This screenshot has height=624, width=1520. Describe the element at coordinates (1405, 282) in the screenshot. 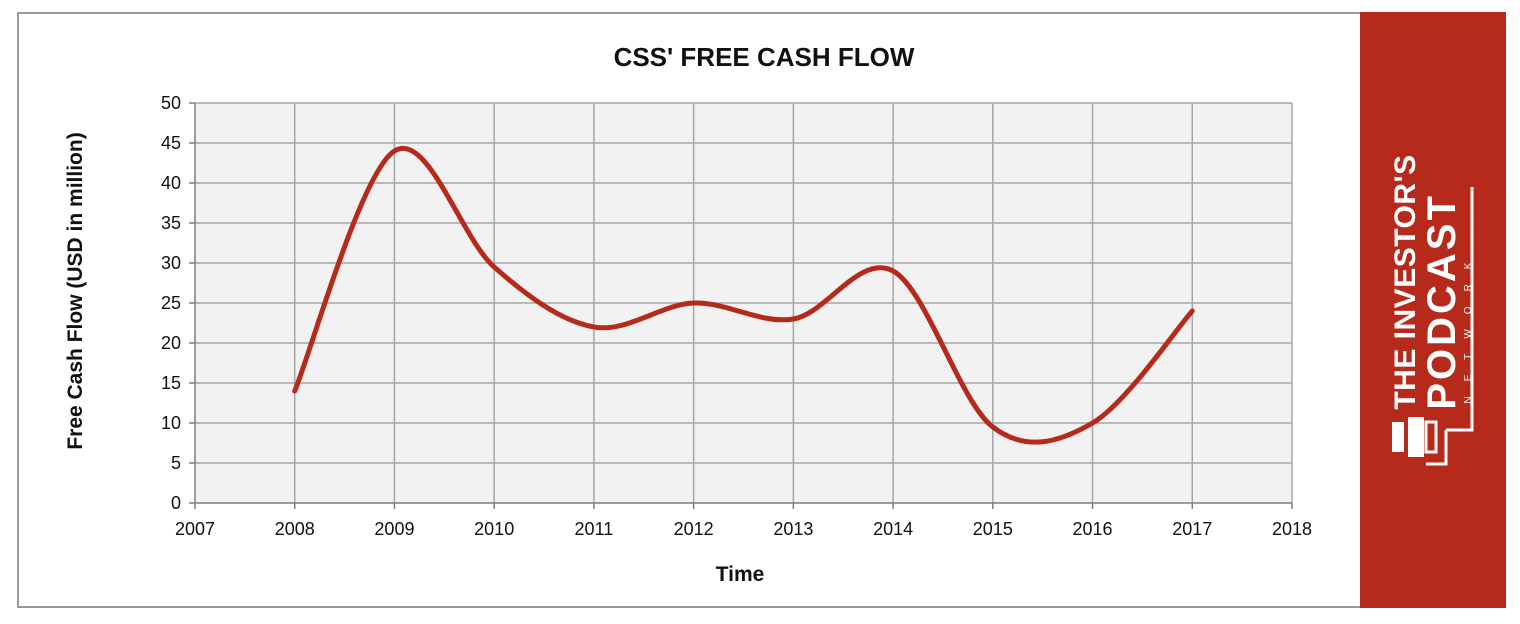

I see `brand-line-1: THE INVESTOR'S` at that location.